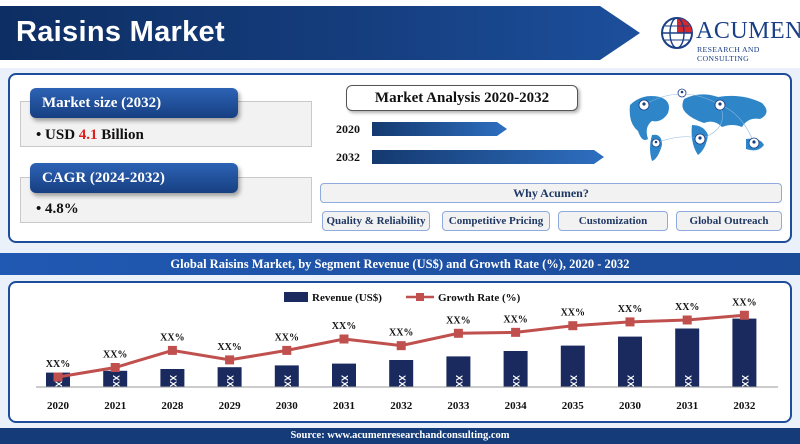 The width and height of the screenshot is (800, 444). What do you see at coordinates (62, 209) in the screenshot?
I see `cagr-number: 4.8%` at bounding box center [62, 209].